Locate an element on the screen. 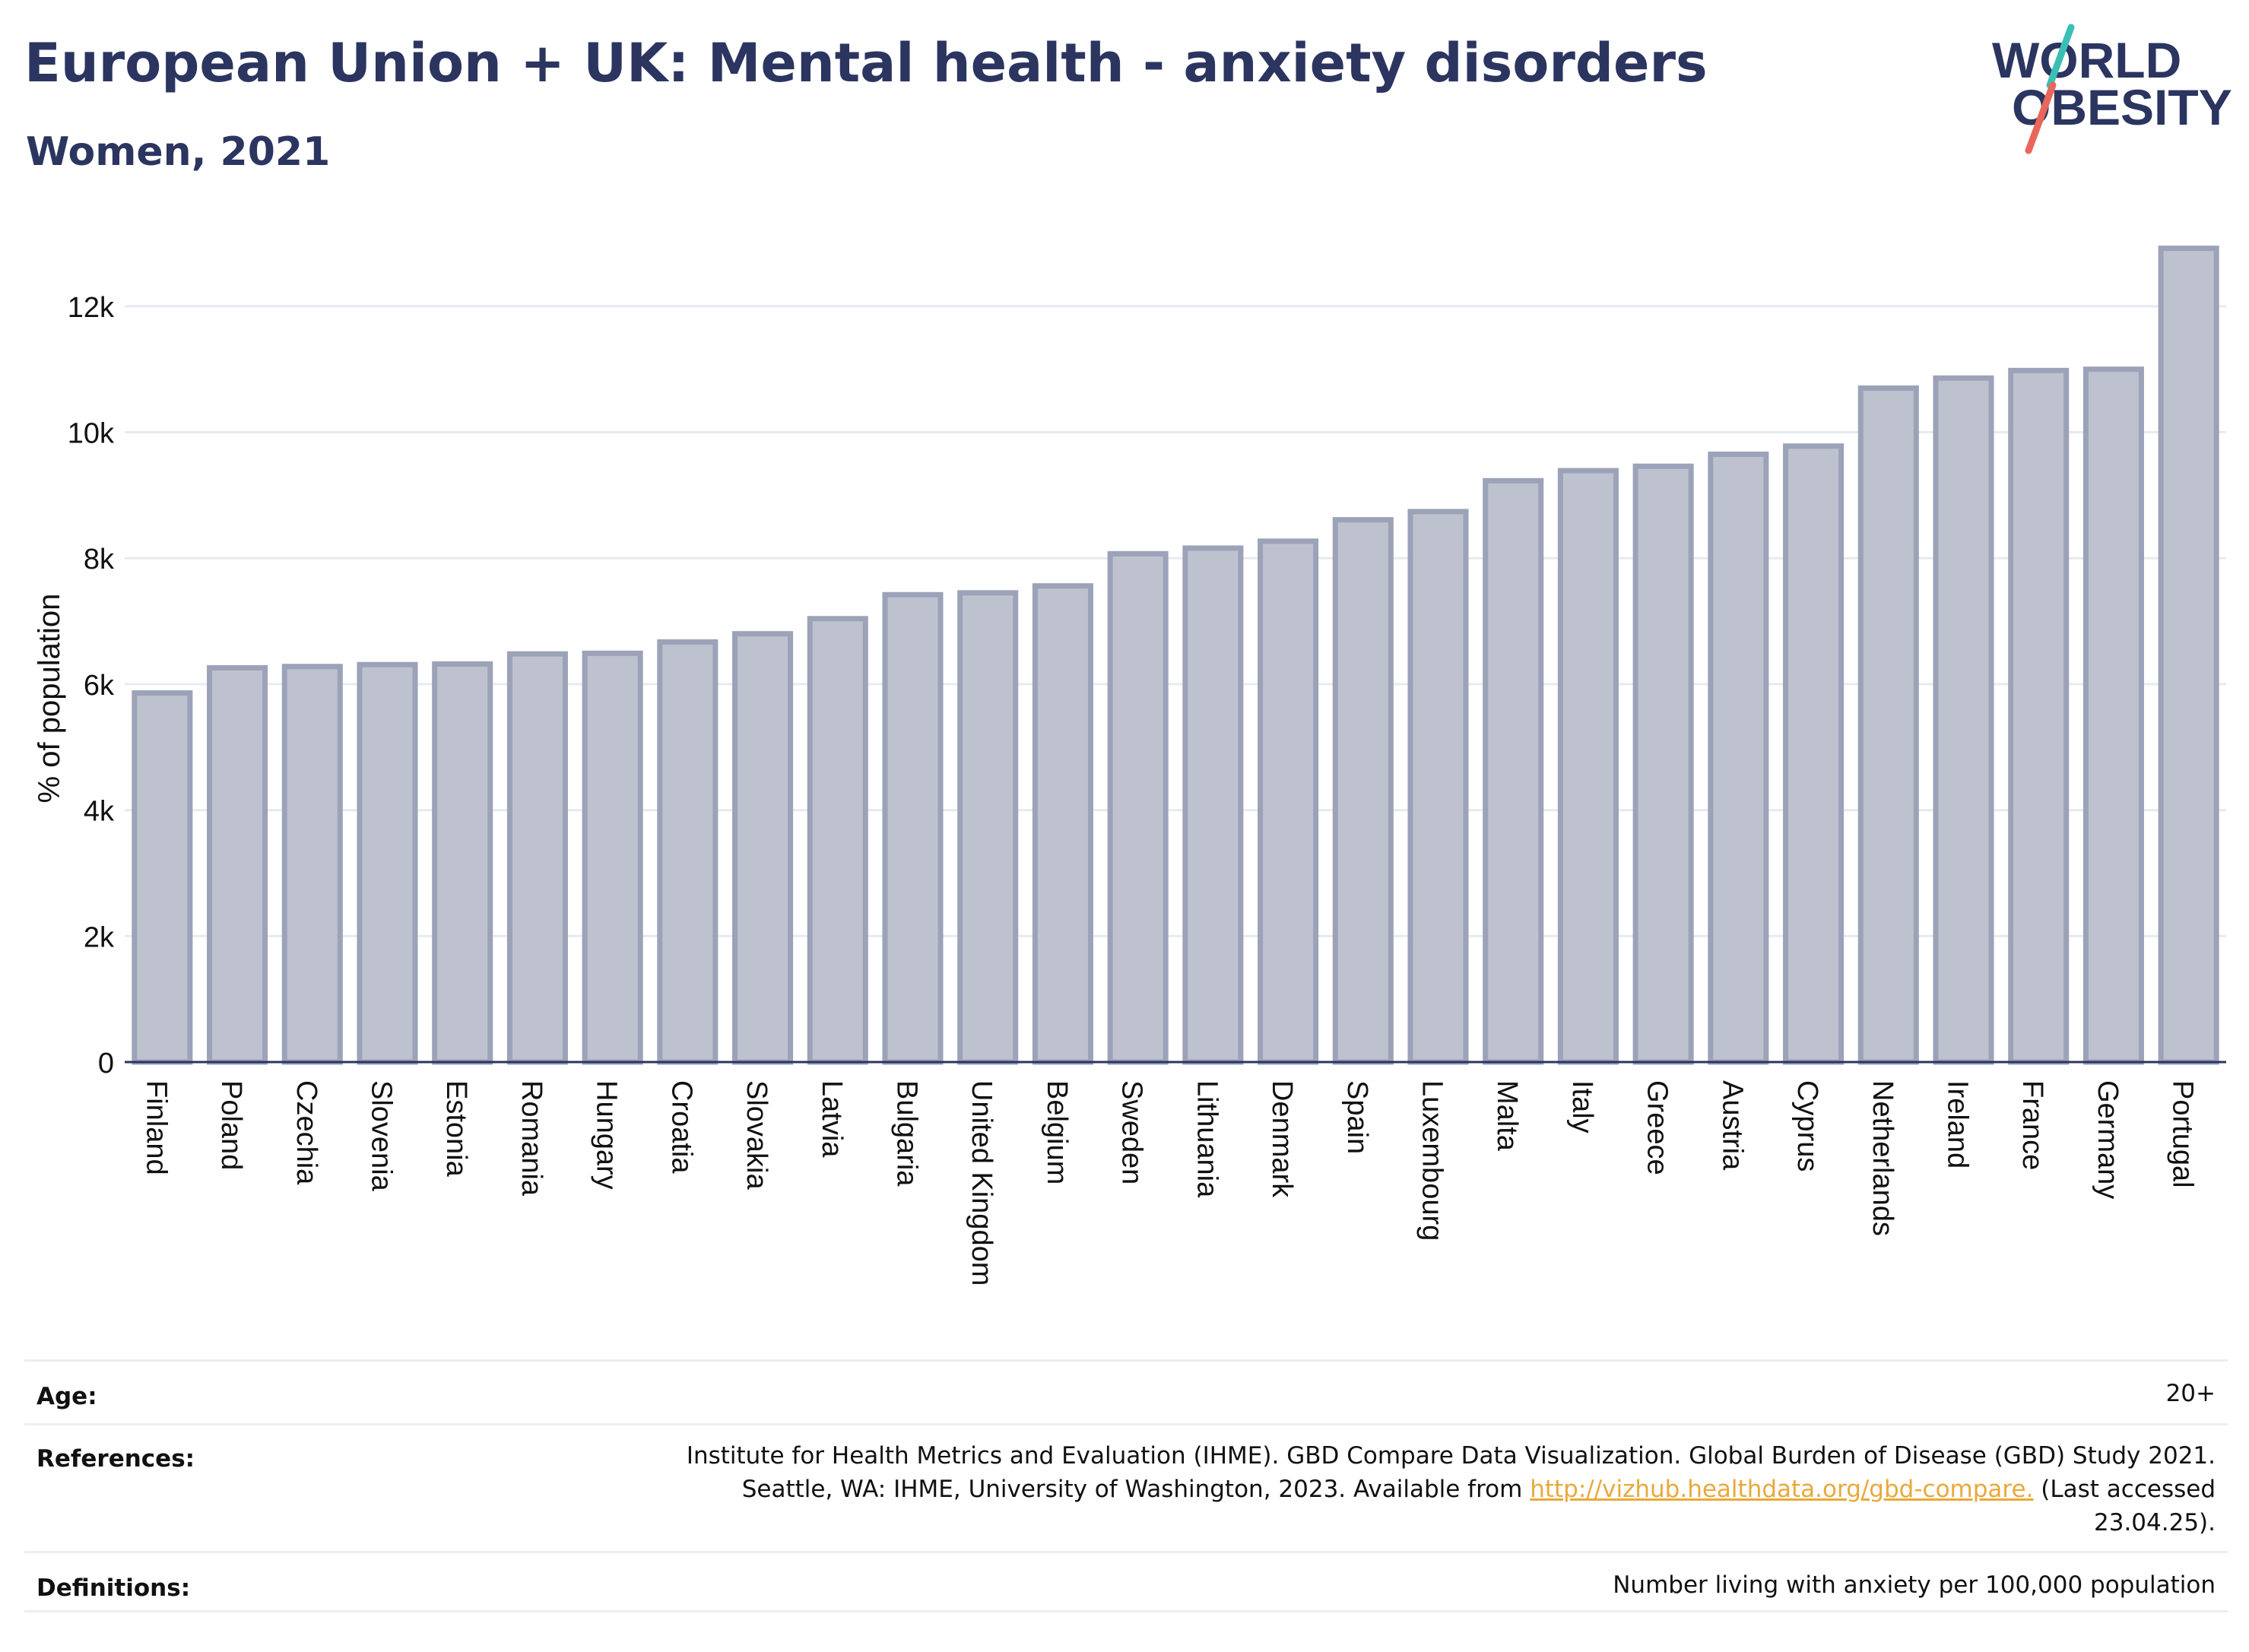 The height and width of the screenshot is (1652, 2249). definitions-label: Definitions: is located at coordinates (113, 1588).